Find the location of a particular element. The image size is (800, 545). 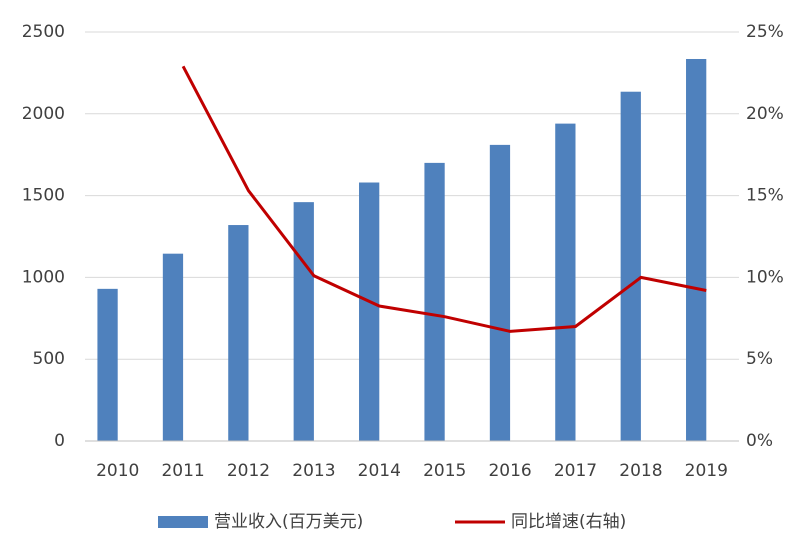

y-tick-label: 1000 is located at coordinates (43, 277).